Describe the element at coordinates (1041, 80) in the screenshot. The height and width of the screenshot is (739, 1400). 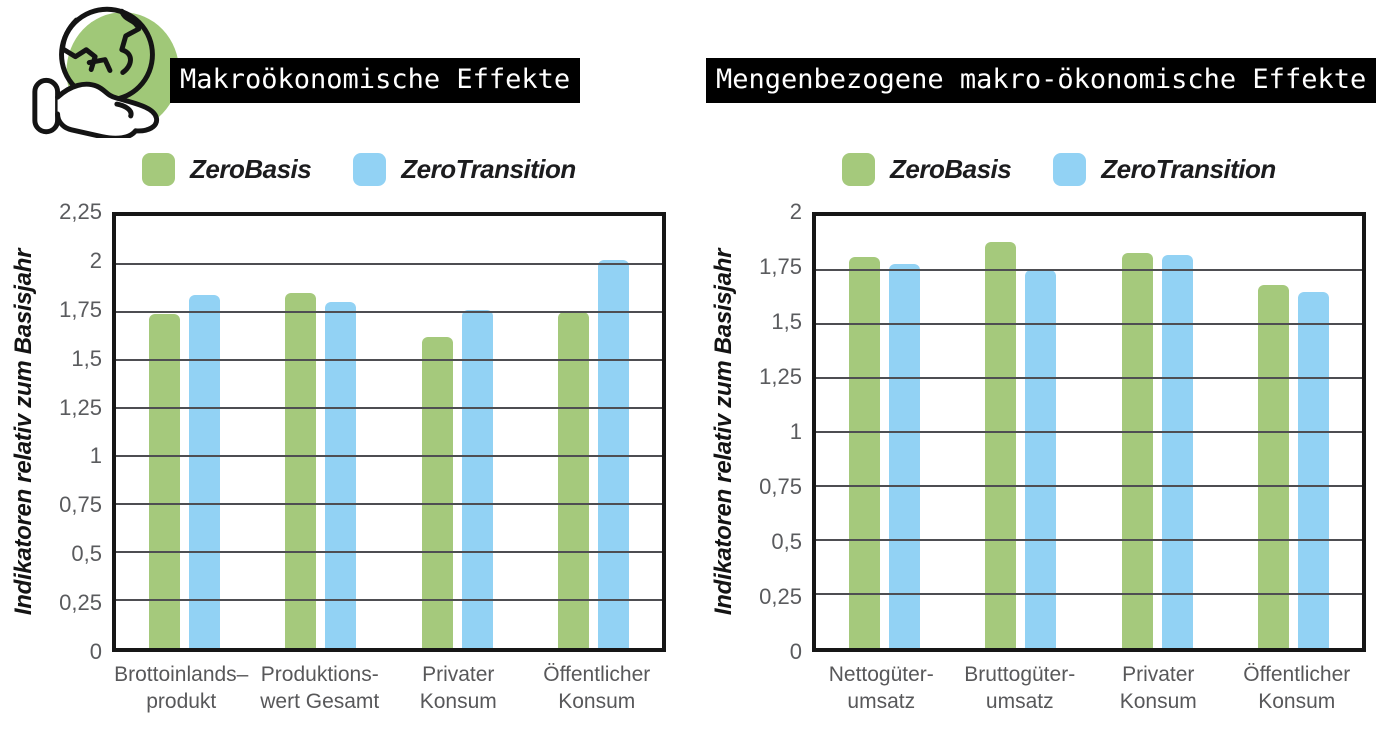
I see `chart-title: Mengenbezogene makro-ökonomische Effekte` at that location.